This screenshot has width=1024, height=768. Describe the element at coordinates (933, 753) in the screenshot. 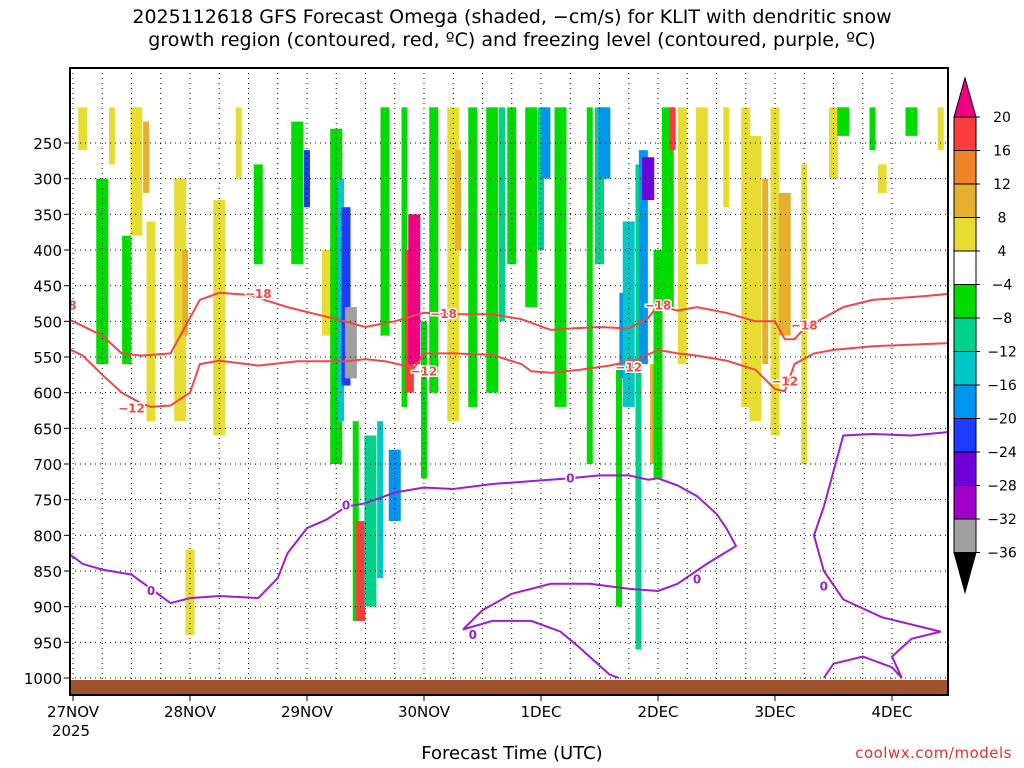

I see `credit-text: coolwx.com/models` at that location.